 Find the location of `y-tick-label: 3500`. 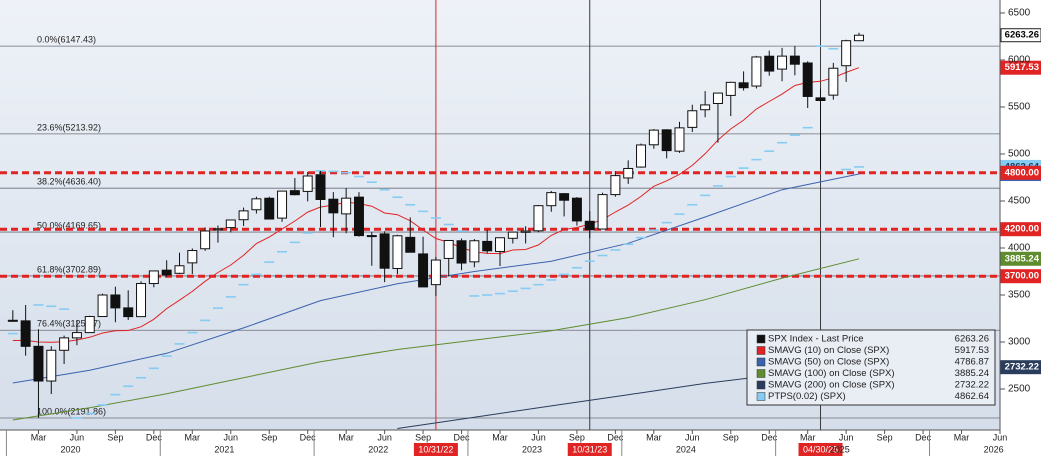

y-tick-label: 3500 is located at coordinates (1019, 295).